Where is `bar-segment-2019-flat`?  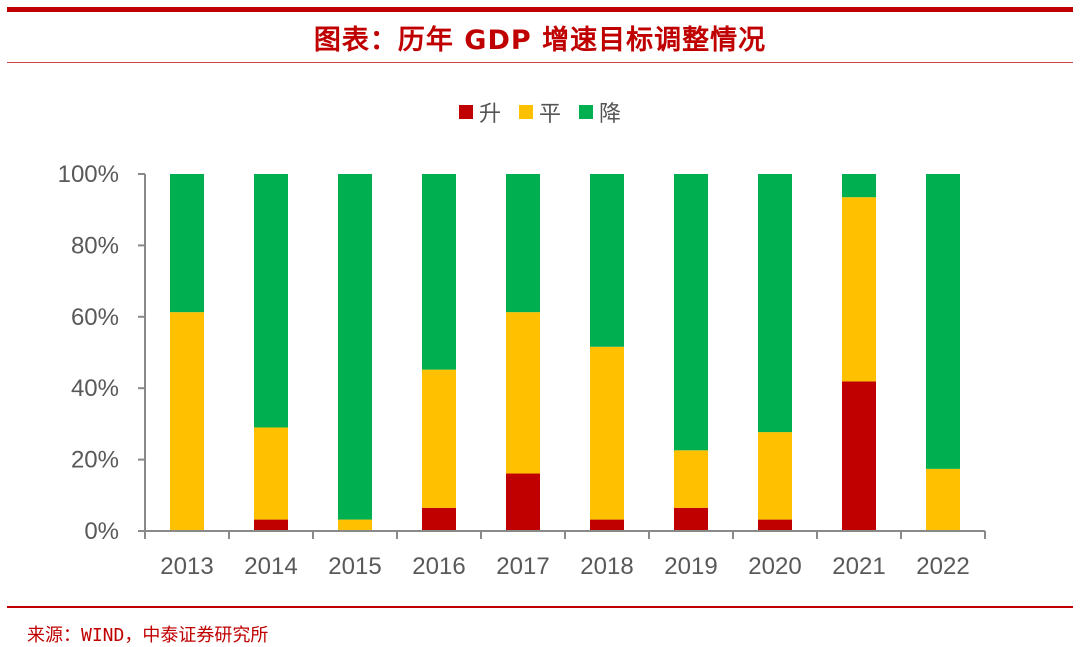
bar-segment-2019-flat is located at coordinates (691, 479).